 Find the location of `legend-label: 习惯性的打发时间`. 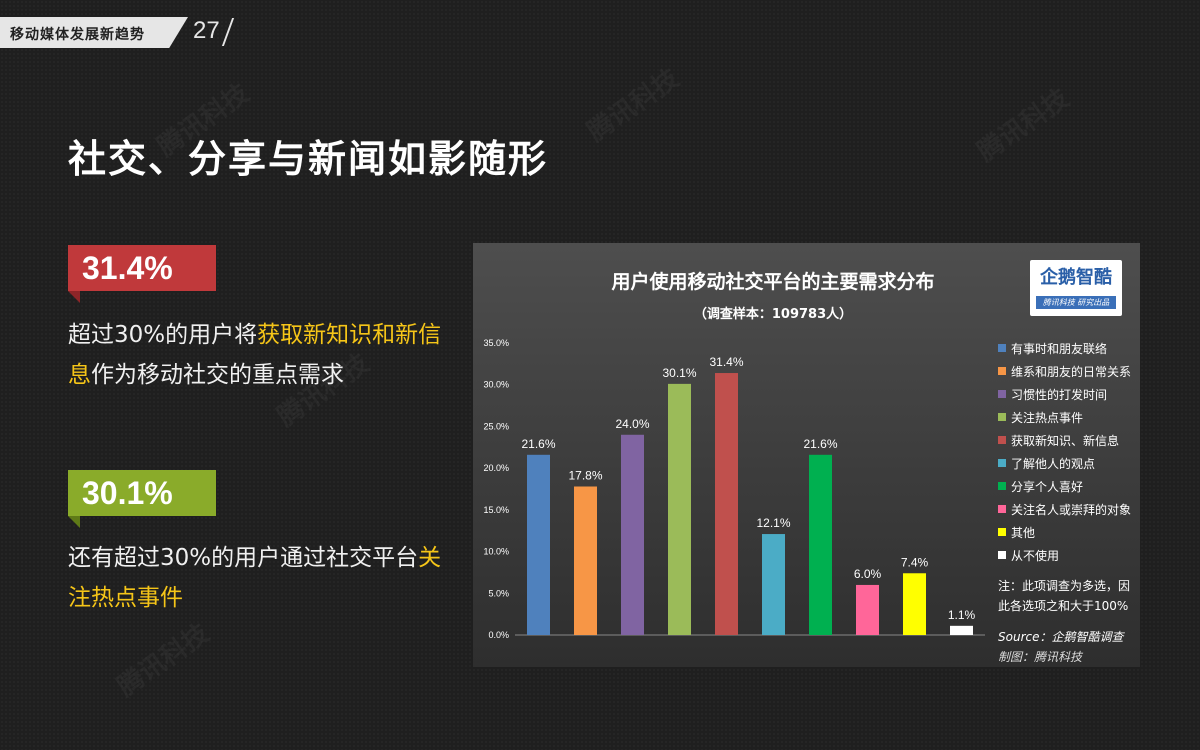

legend-label: 习惯性的打发时间 is located at coordinates (1059, 395).